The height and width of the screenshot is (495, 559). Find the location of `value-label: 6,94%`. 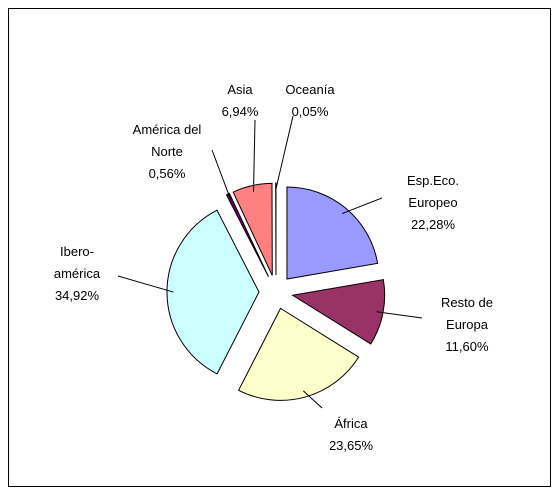

value-label: 6,94% is located at coordinates (240, 111).